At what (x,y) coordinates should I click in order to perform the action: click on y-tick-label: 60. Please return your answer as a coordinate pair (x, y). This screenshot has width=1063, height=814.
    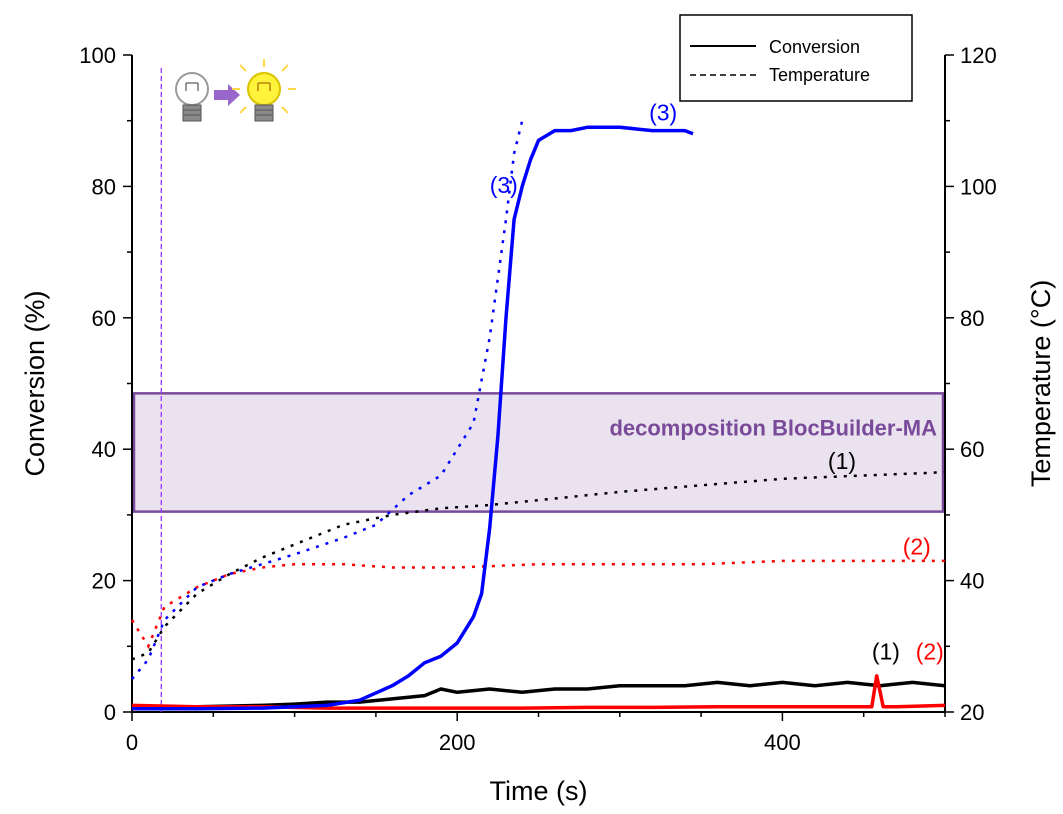
    Looking at the image, I should click on (104, 318).